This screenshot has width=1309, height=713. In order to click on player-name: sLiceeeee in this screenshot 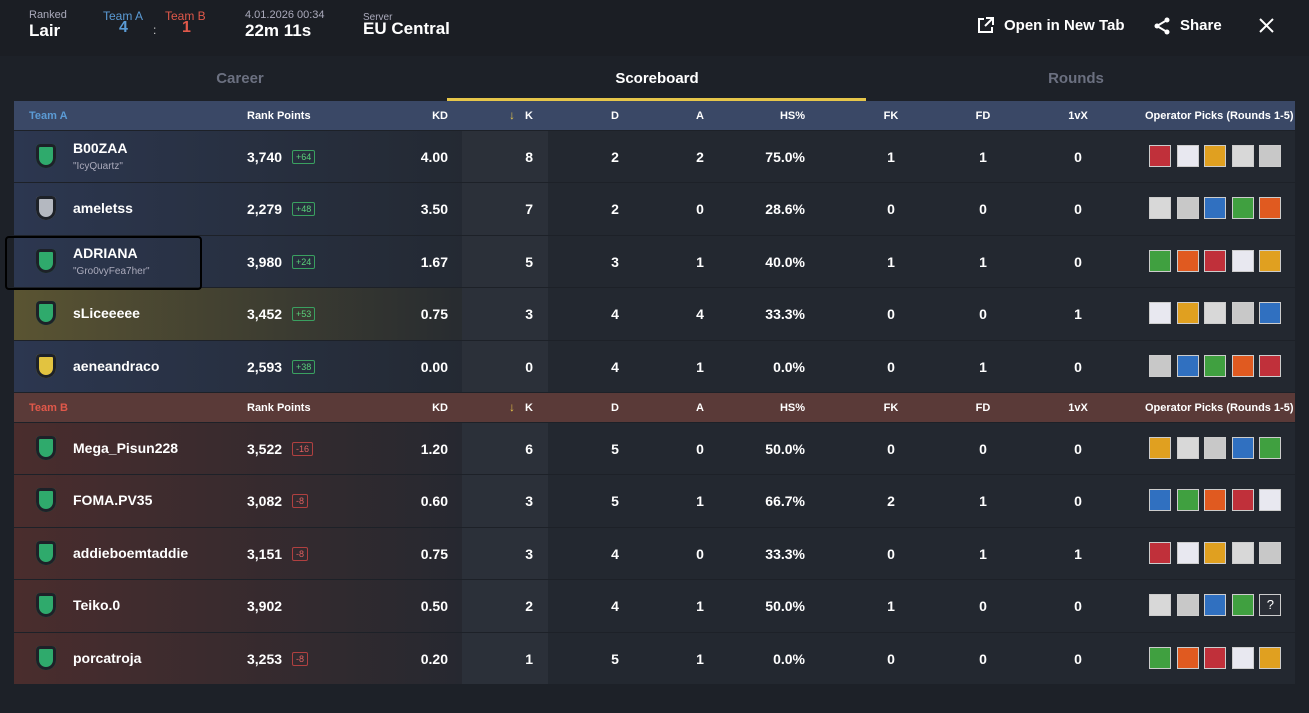, I will do `click(106, 313)`.